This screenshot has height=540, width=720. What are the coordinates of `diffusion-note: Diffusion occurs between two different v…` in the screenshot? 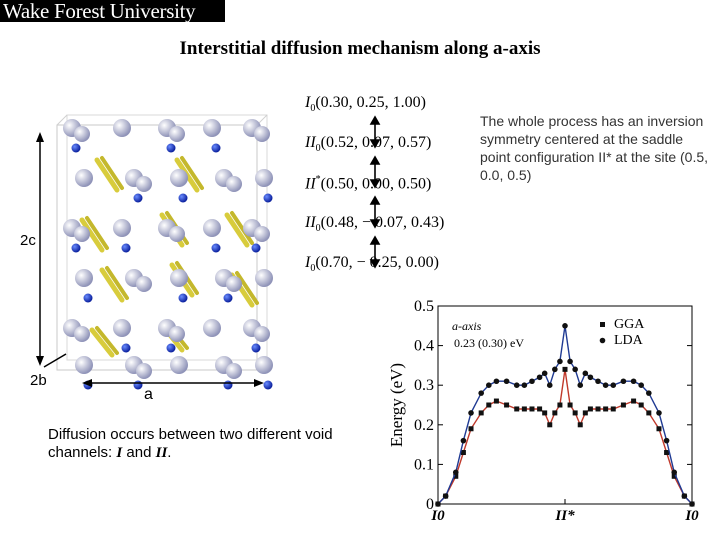 It's located at (193, 444).